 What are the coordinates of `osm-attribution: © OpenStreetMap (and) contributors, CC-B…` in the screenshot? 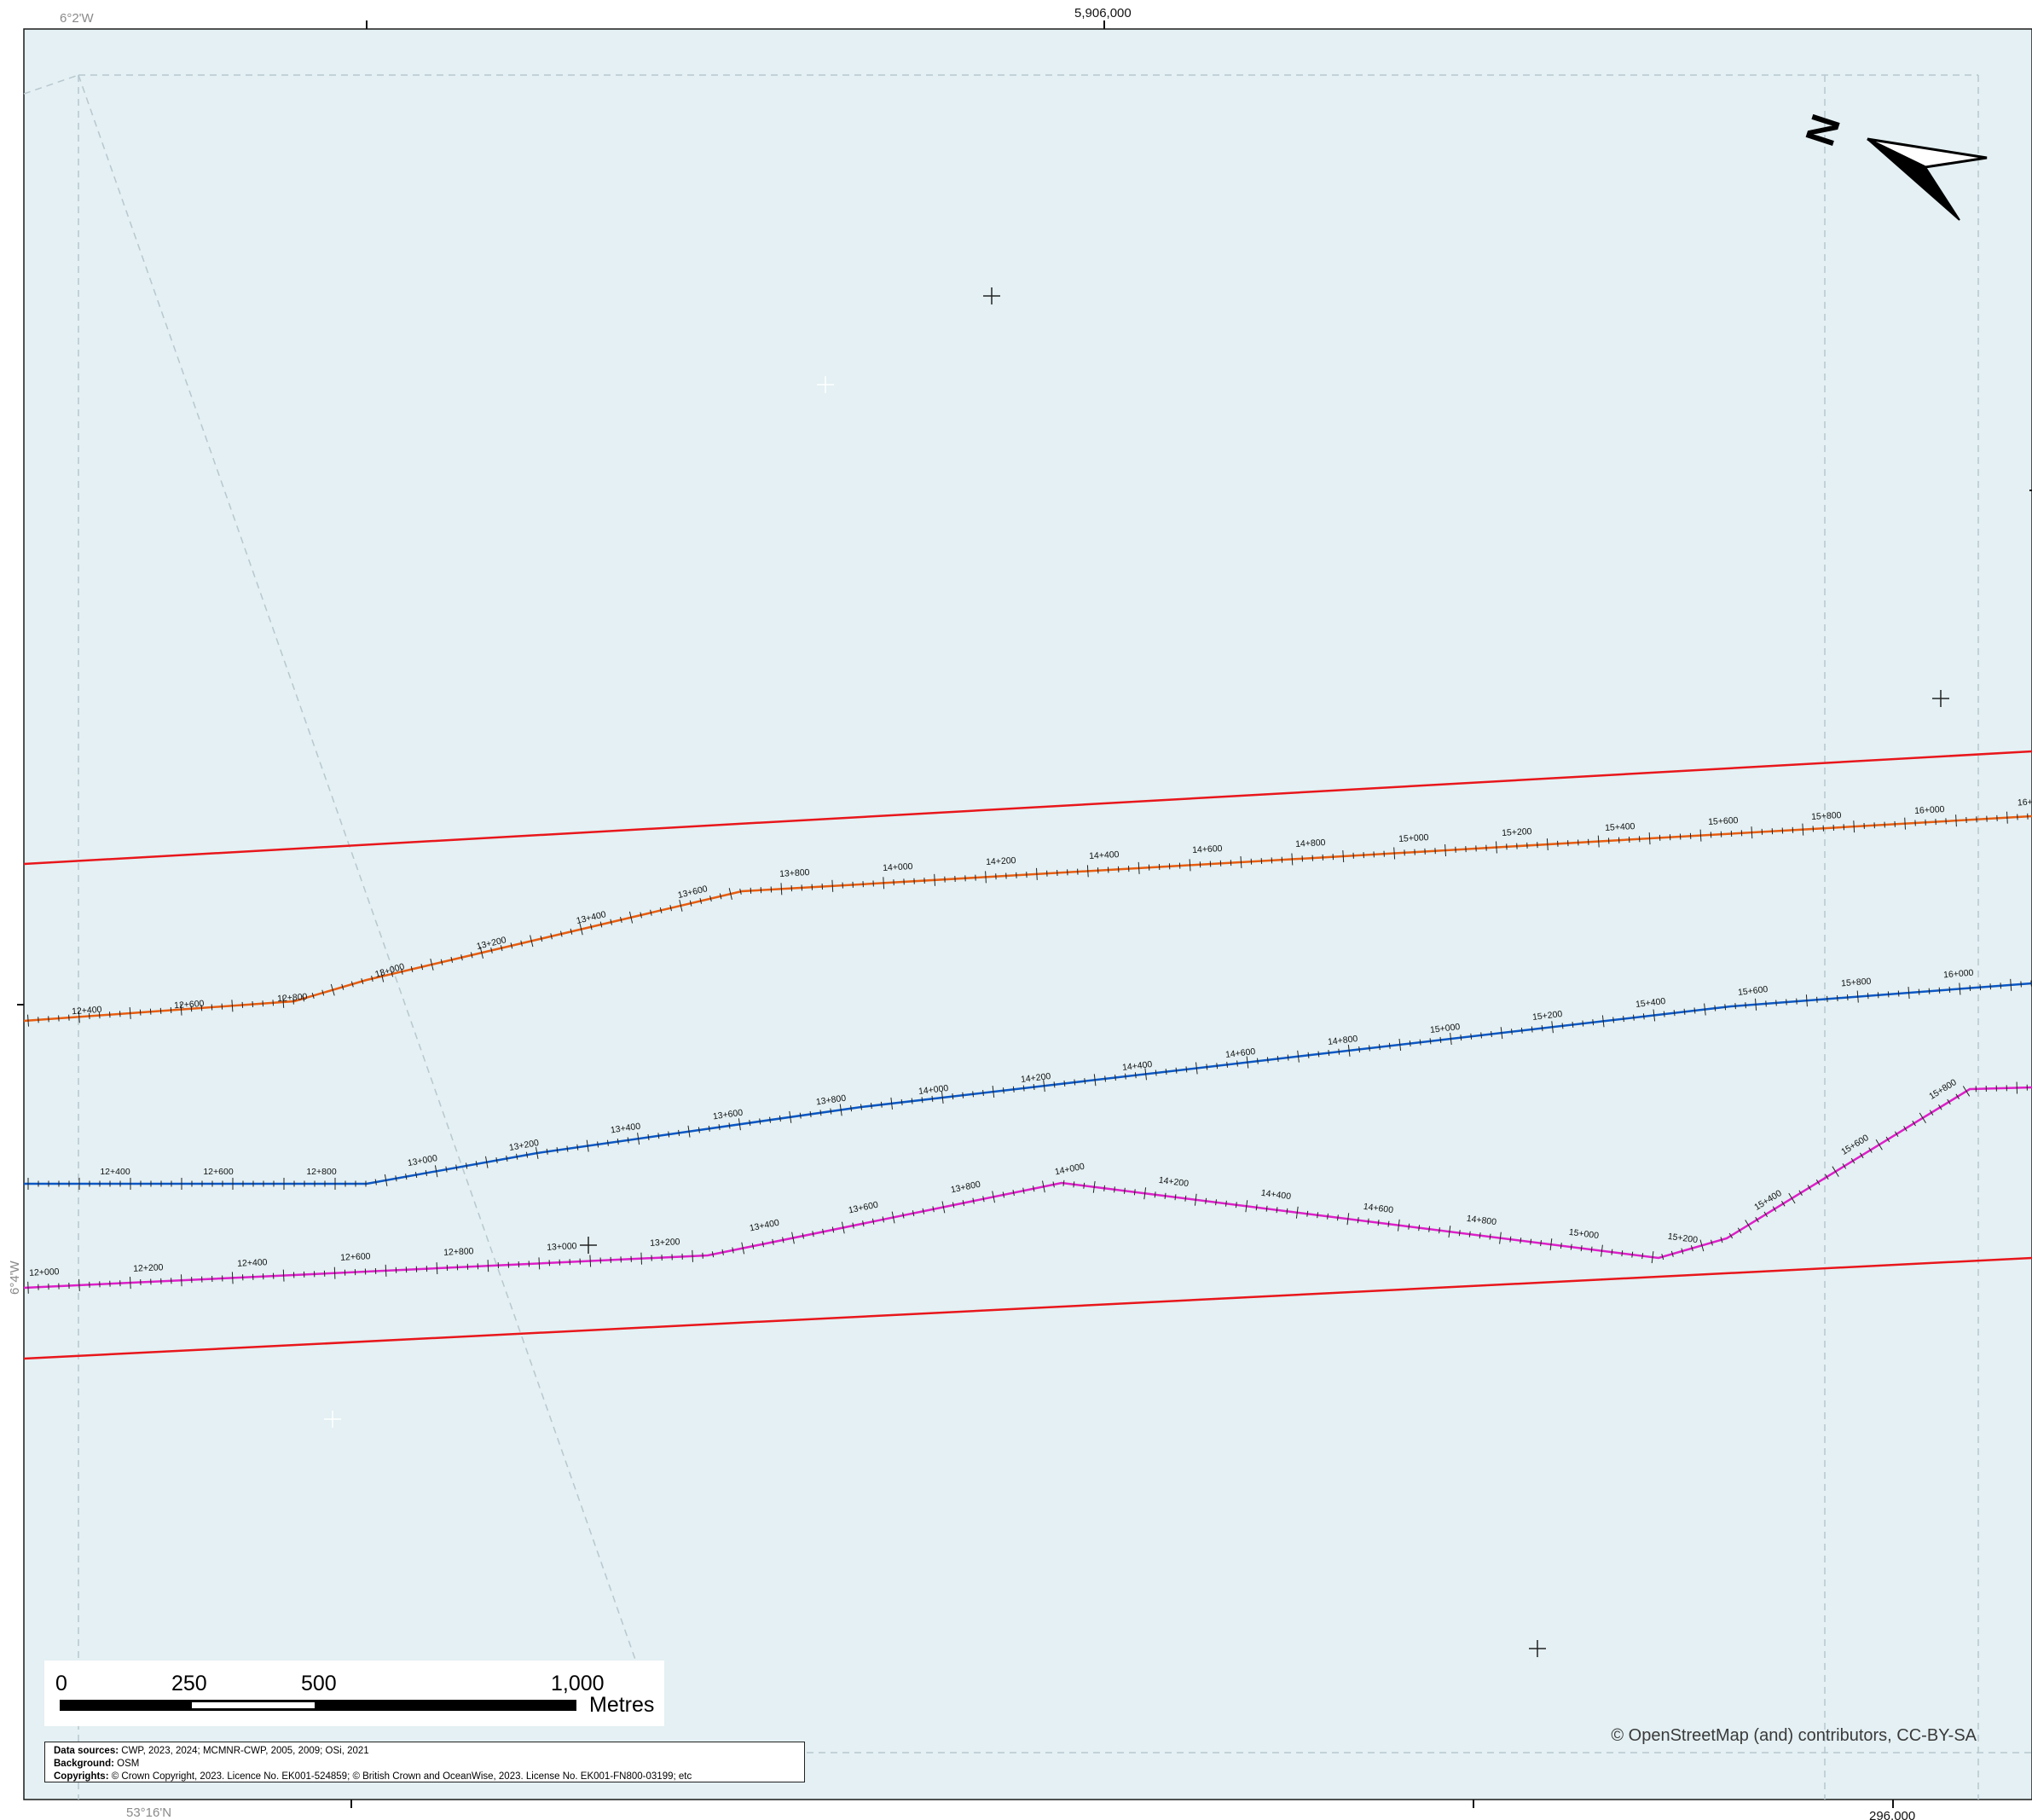 It's located at (1794, 1735).